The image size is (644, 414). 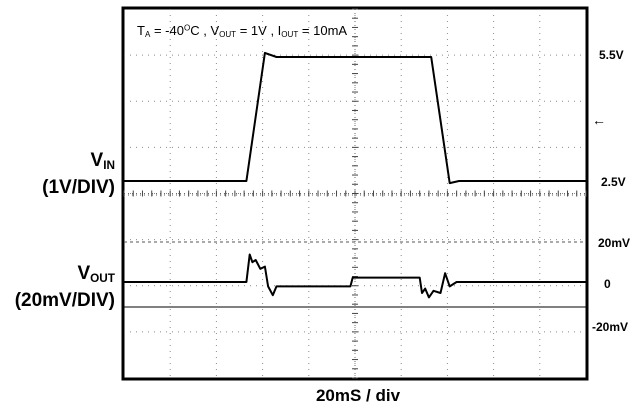 I want to click on vin-channel-label: VIN (1V/DIV), so click(x=78, y=174).